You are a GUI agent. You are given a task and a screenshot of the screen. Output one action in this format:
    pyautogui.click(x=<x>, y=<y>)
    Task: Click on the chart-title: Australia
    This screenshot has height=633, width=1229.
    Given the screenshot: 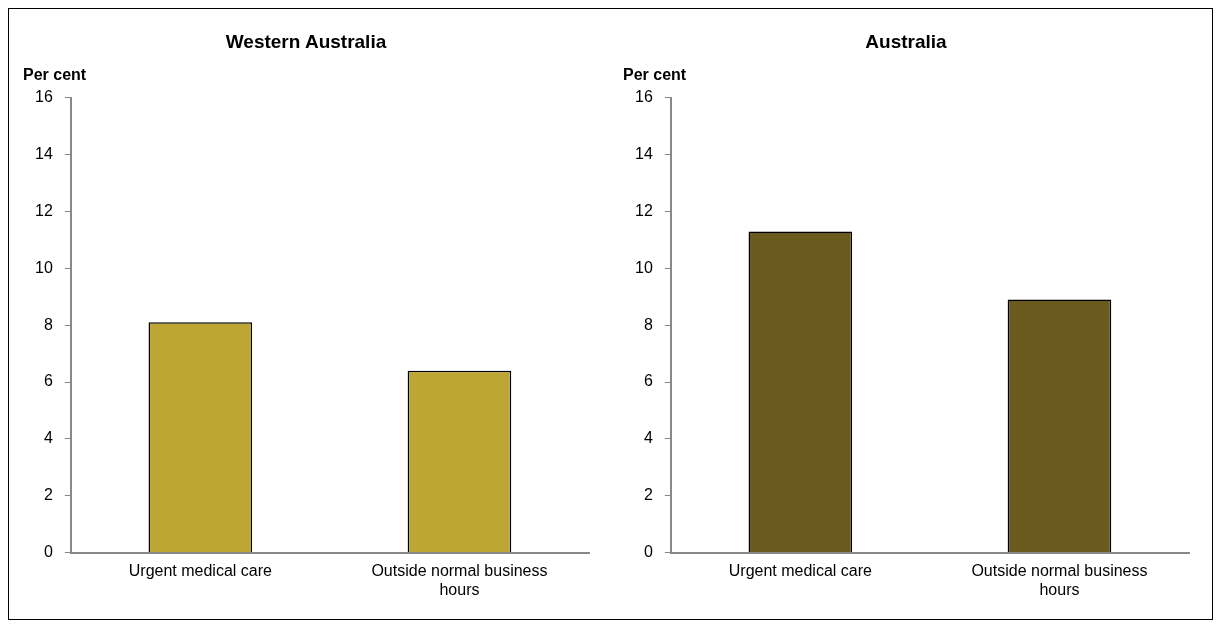 What is the action you would take?
    pyautogui.click(x=906, y=41)
    